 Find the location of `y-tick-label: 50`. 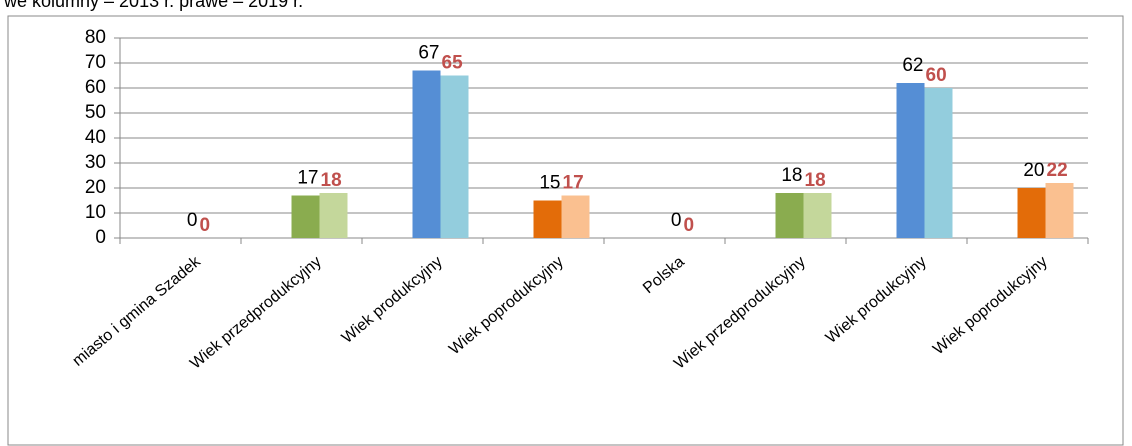

y-tick-label: 50 is located at coordinates (95, 112).